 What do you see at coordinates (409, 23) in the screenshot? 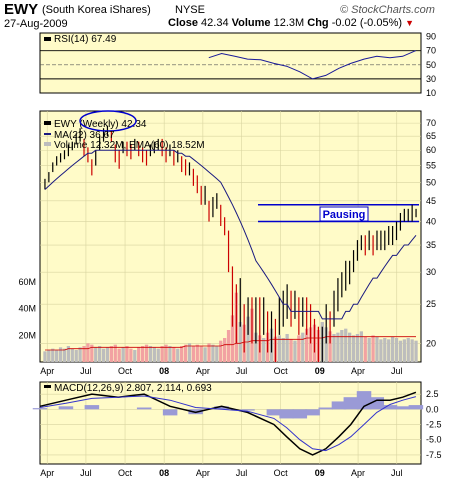
I see `down-arrow-icon: ▼` at bounding box center [409, 23].